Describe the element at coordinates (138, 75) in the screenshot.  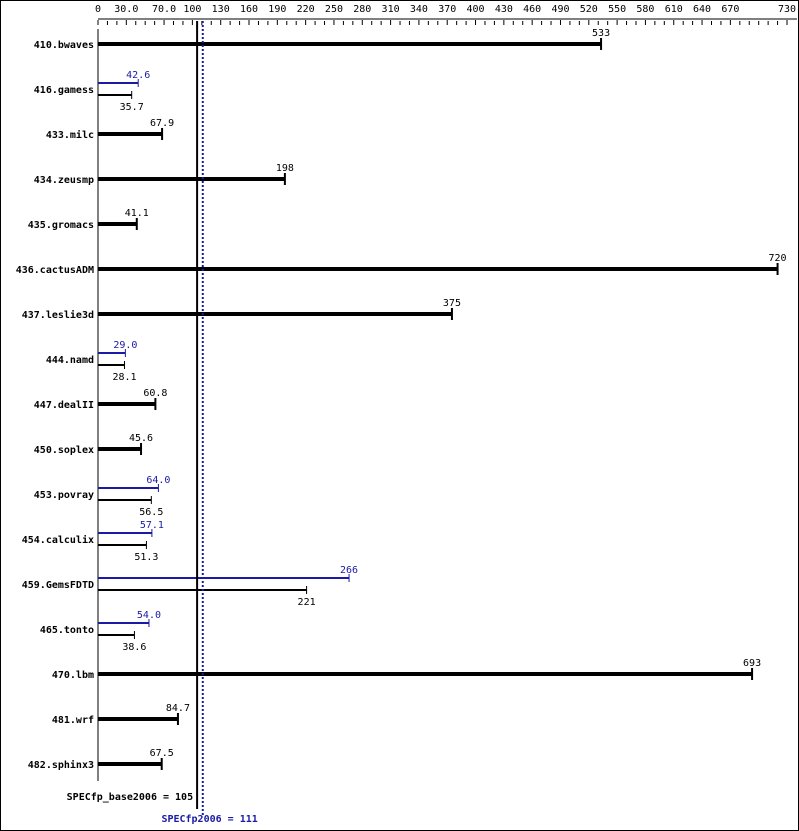
I see `value-label-peak: 42.6` at that location.